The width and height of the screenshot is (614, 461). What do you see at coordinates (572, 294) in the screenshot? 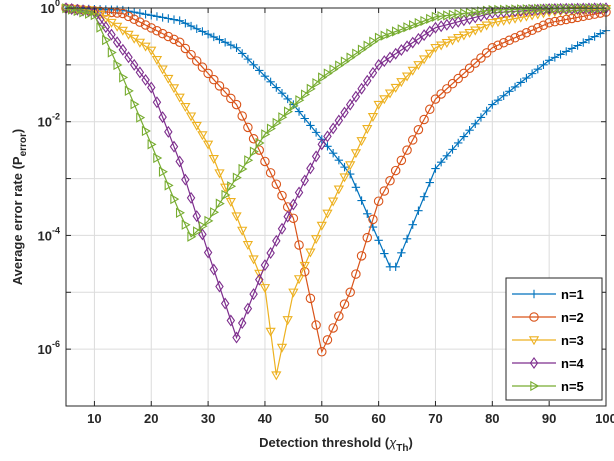
I see `legend-label: n=1` at bounding box center [572, 294].